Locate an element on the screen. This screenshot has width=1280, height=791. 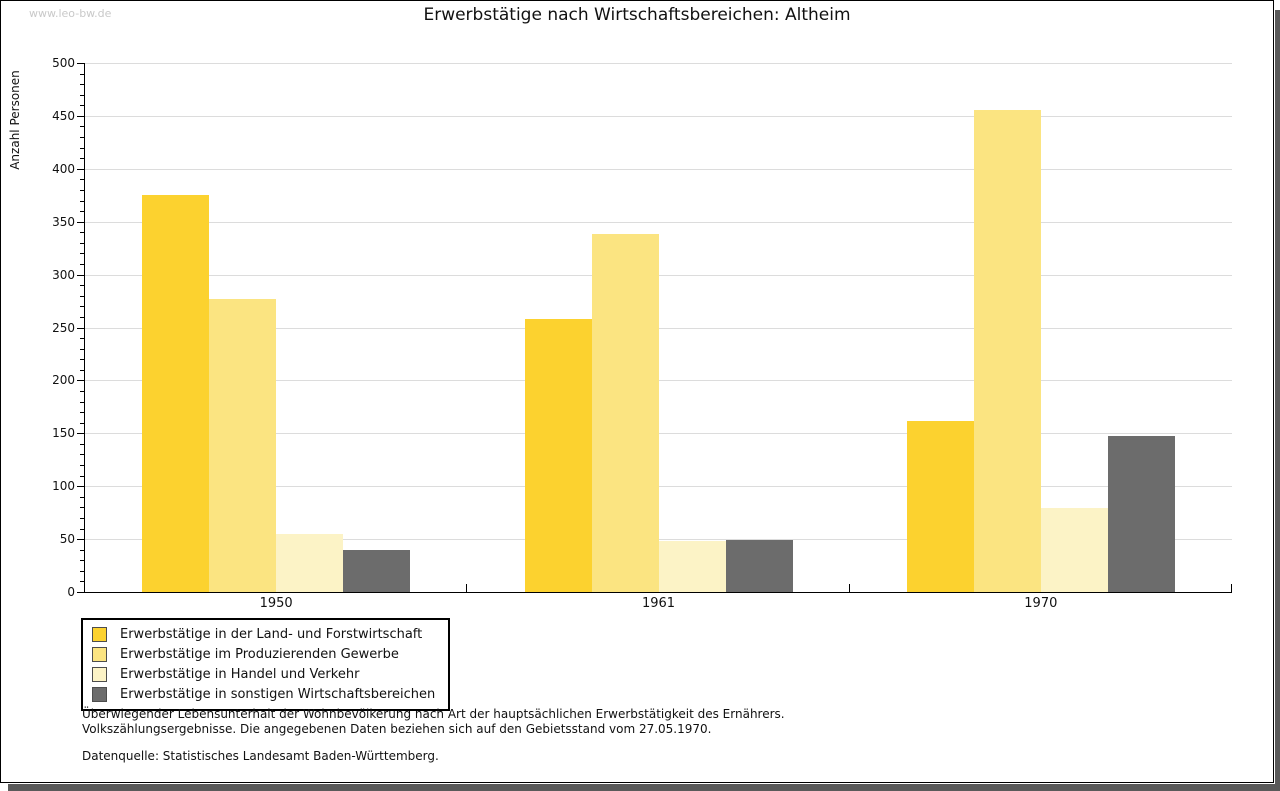
legend-item: Erwerbstätige in Handel und Verkehr is located at coordinates (265, 674).